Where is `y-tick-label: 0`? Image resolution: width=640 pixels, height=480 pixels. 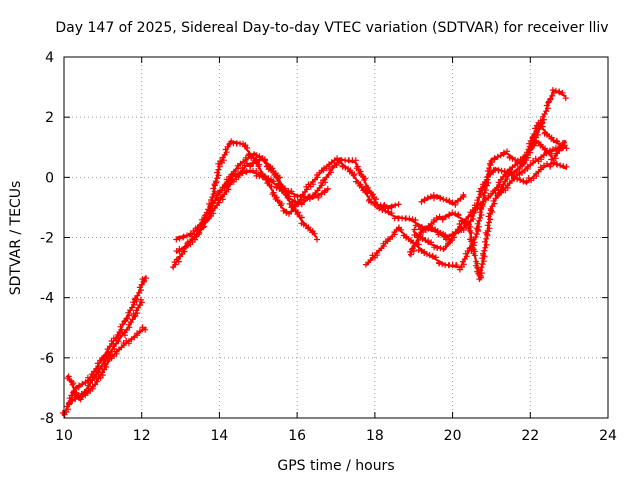
y-tick-label: 0 is located at coordinates (49, 178).